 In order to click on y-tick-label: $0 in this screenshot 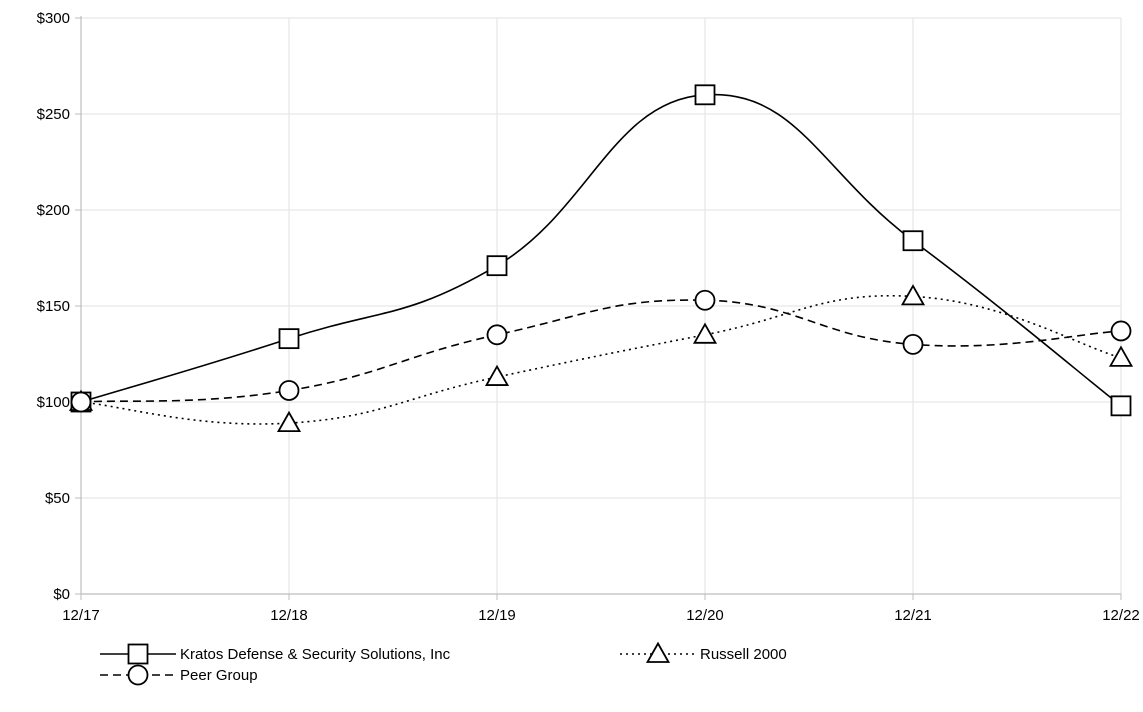, I will do `click(61, 594)`.